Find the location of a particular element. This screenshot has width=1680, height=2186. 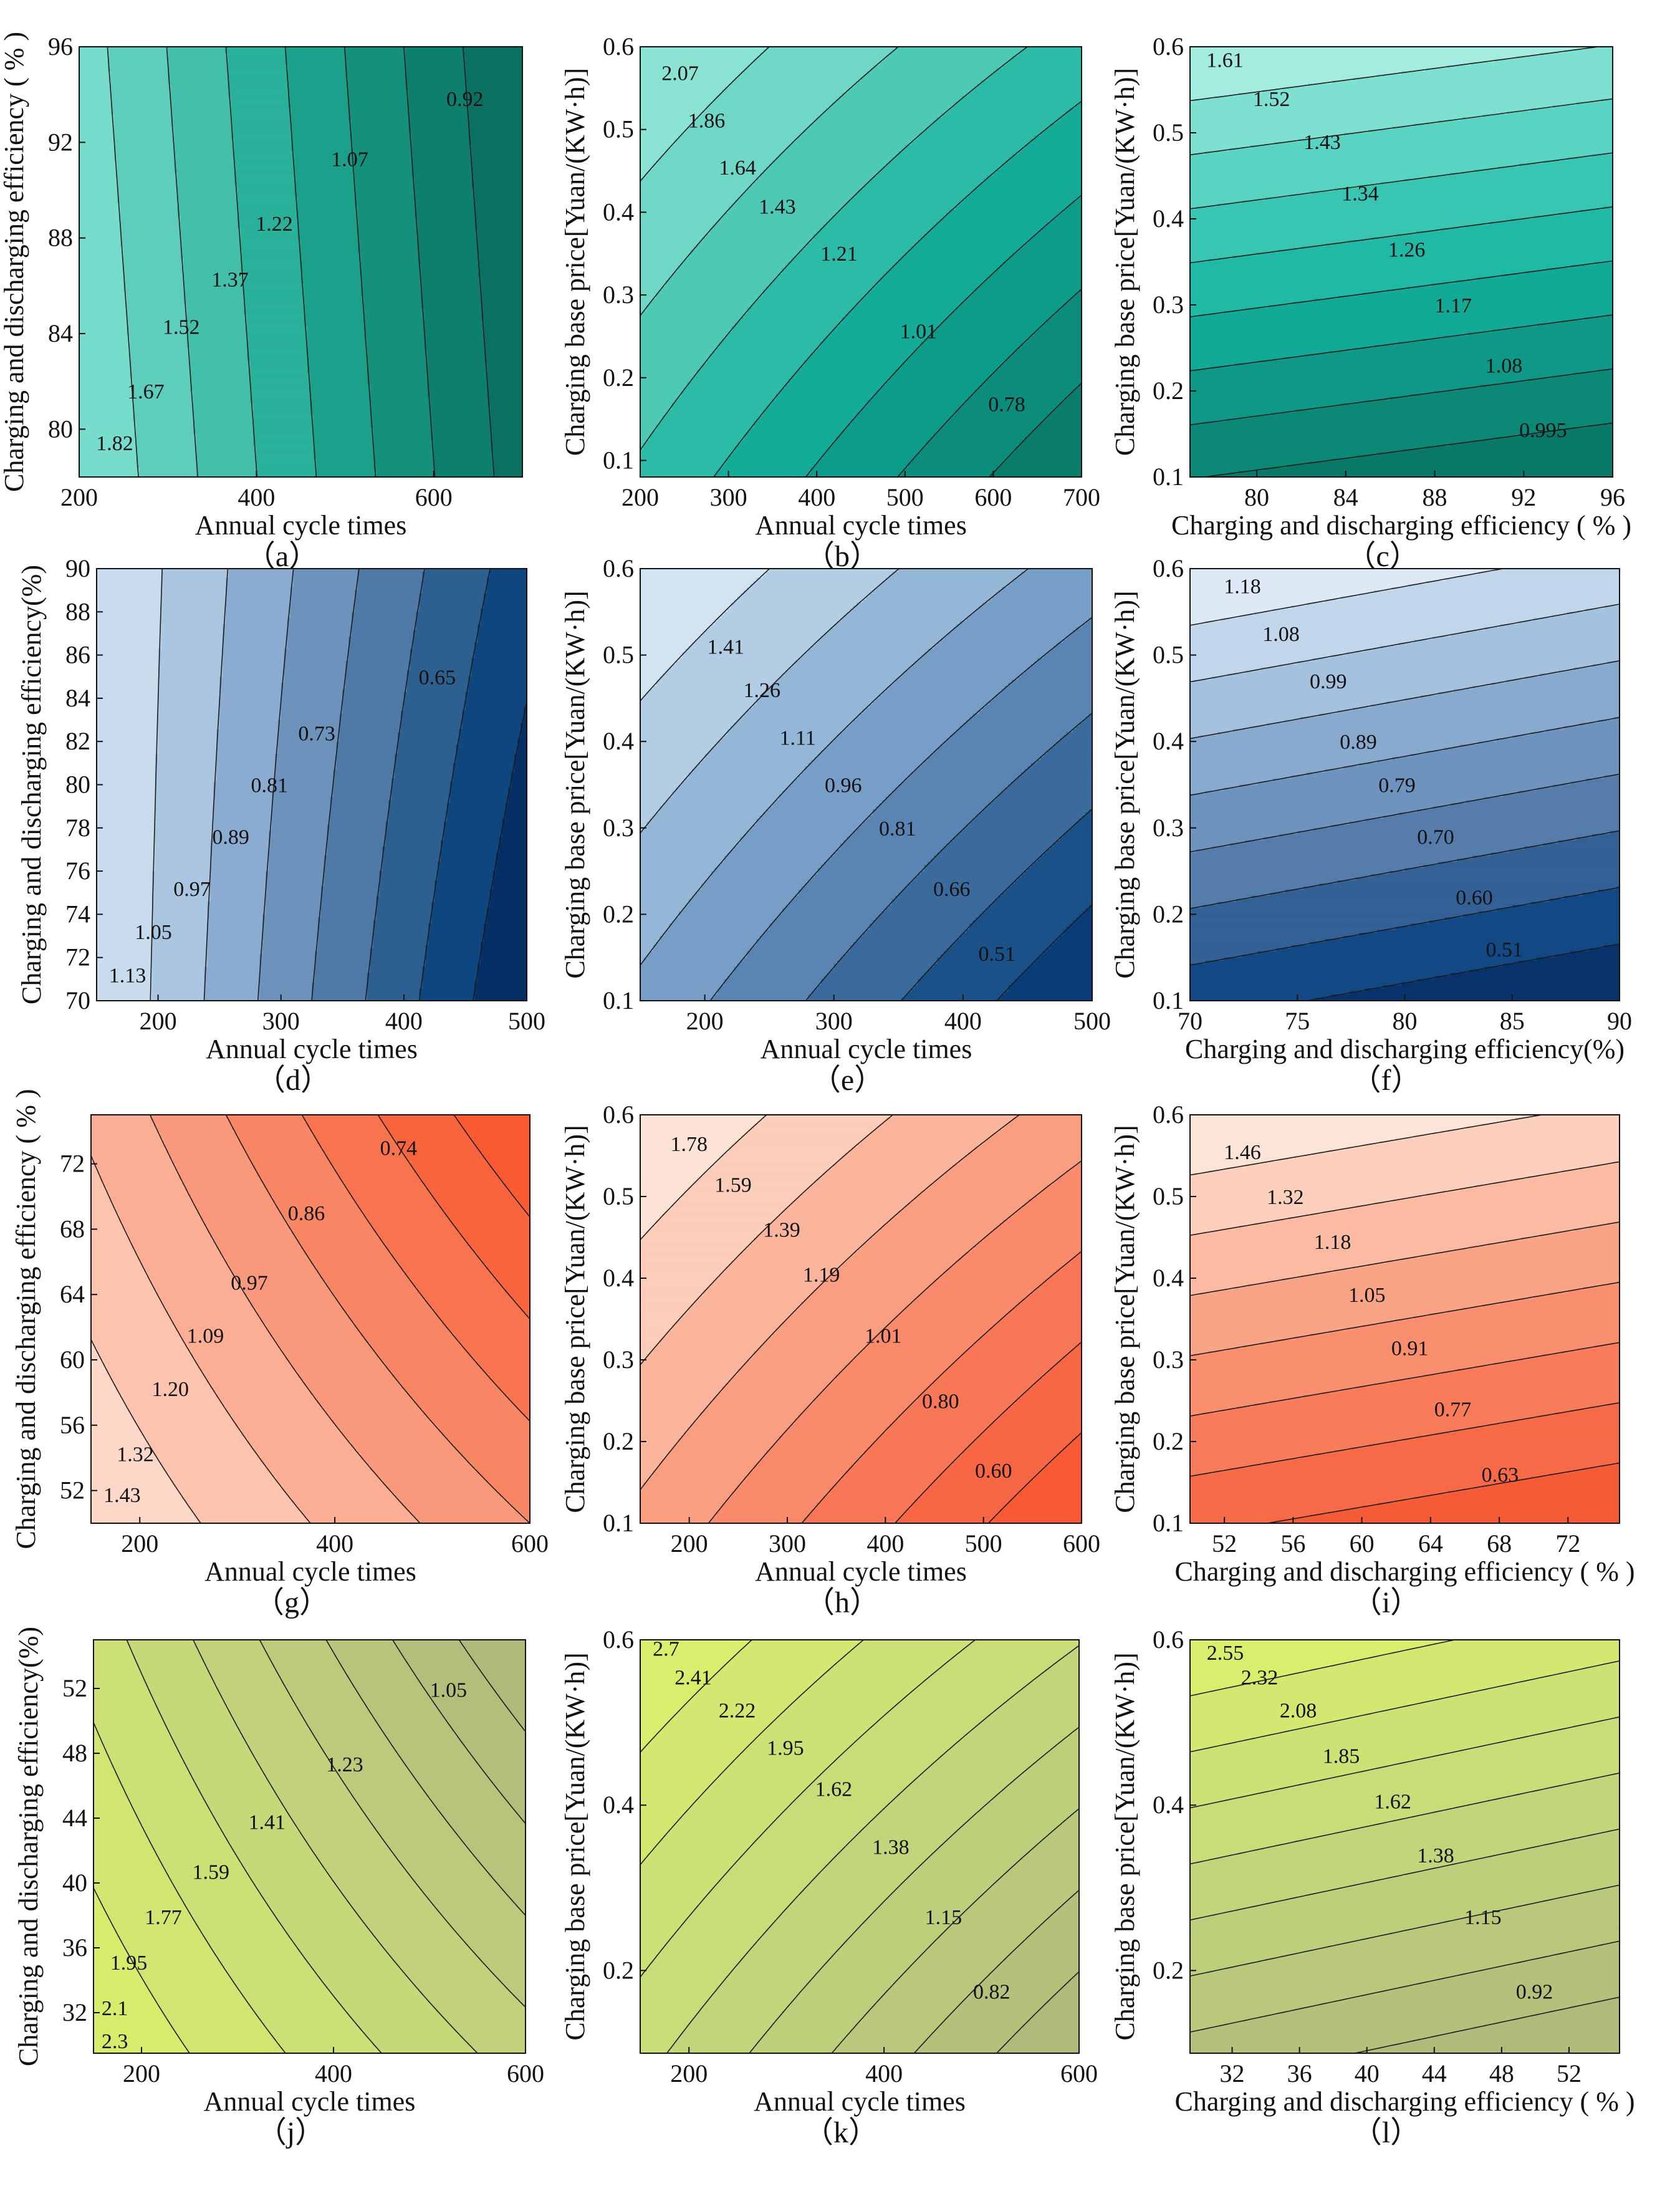

contour-label: 1.95 is located at coordinates (785, 1748).